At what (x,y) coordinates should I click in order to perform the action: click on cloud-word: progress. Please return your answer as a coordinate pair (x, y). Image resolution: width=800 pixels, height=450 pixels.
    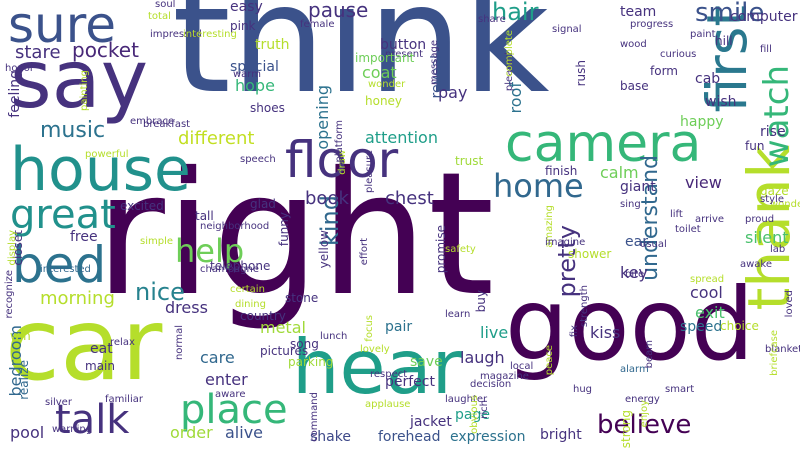
    Looking at the image, I should click on (652, 24).